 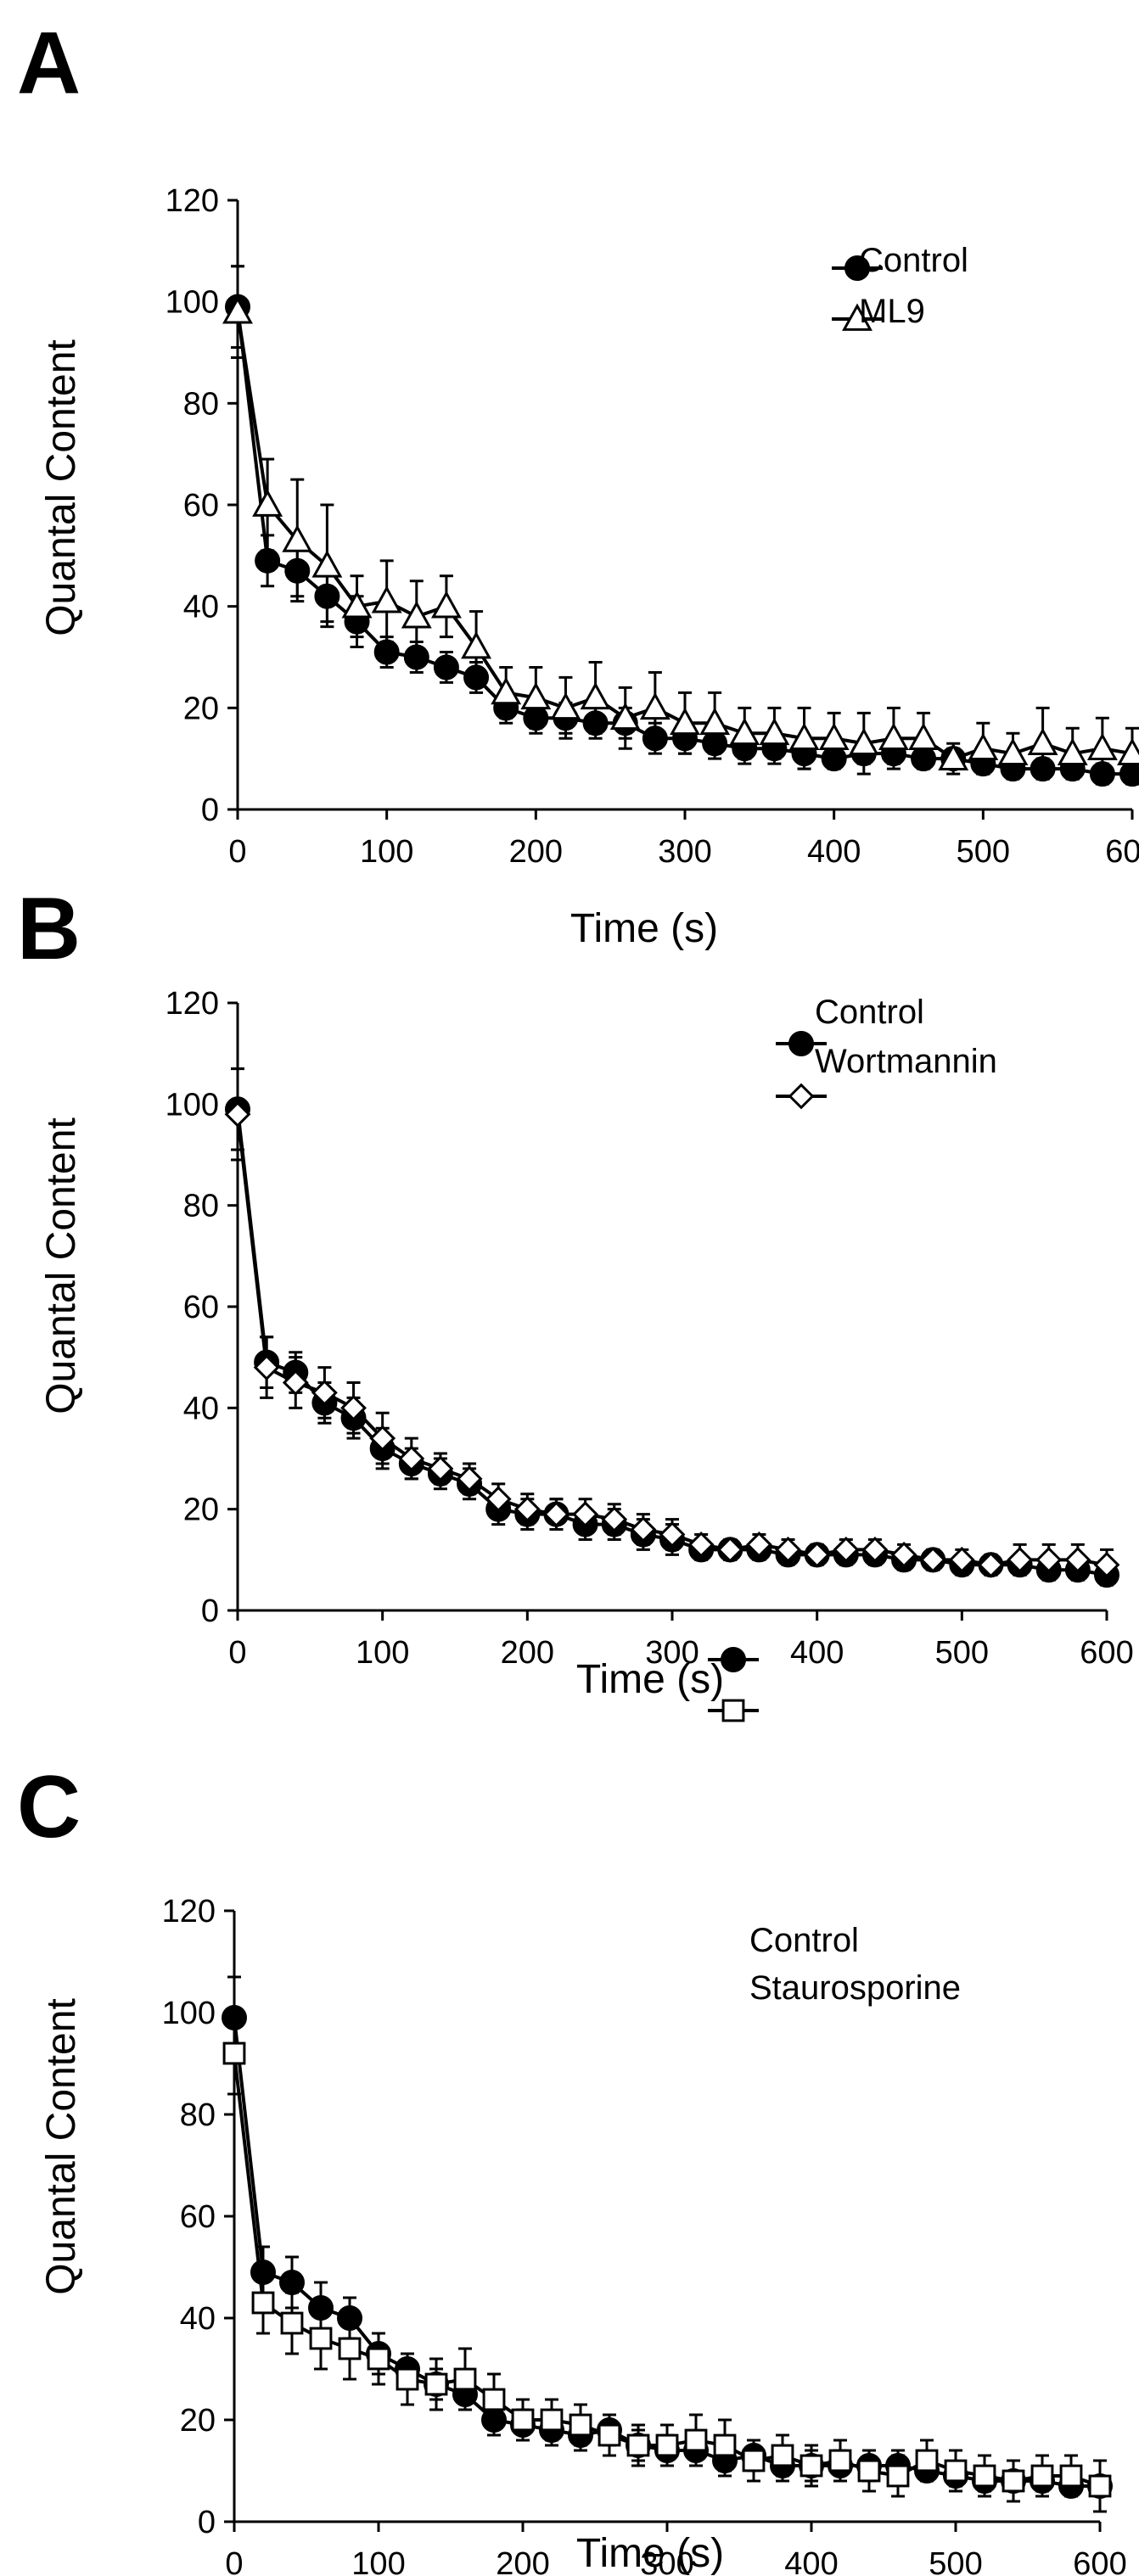 I want to click on legend-swatch-wortmannin, so click(x=801, y=1097).